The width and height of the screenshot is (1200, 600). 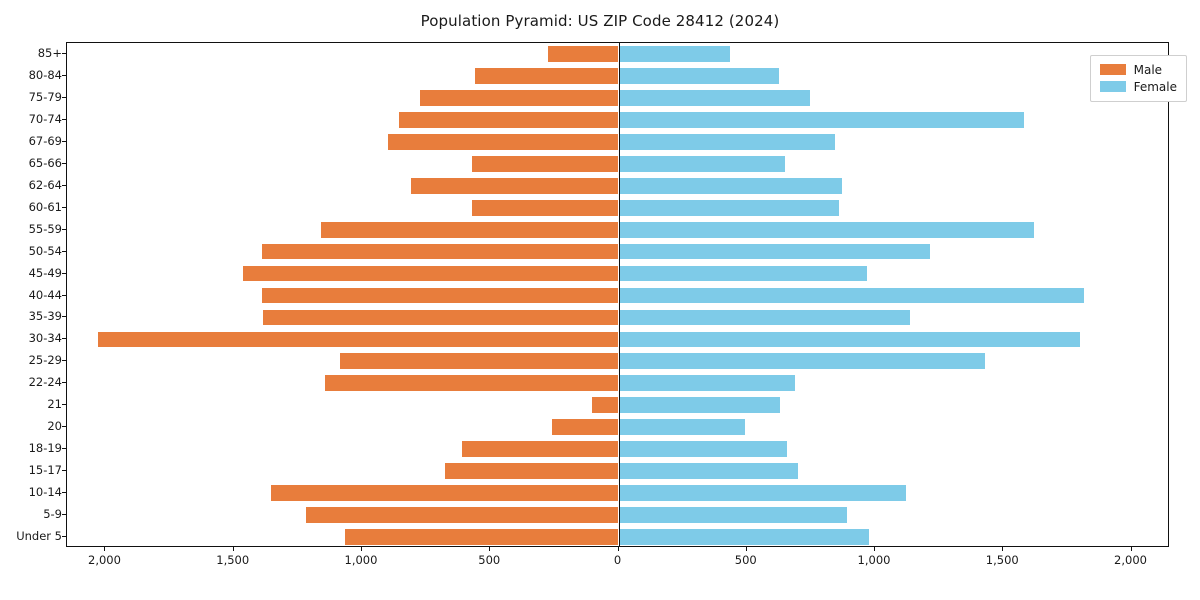 I want to click on y-tick-label-45-49: 45-49, so click(x=45, y=272).